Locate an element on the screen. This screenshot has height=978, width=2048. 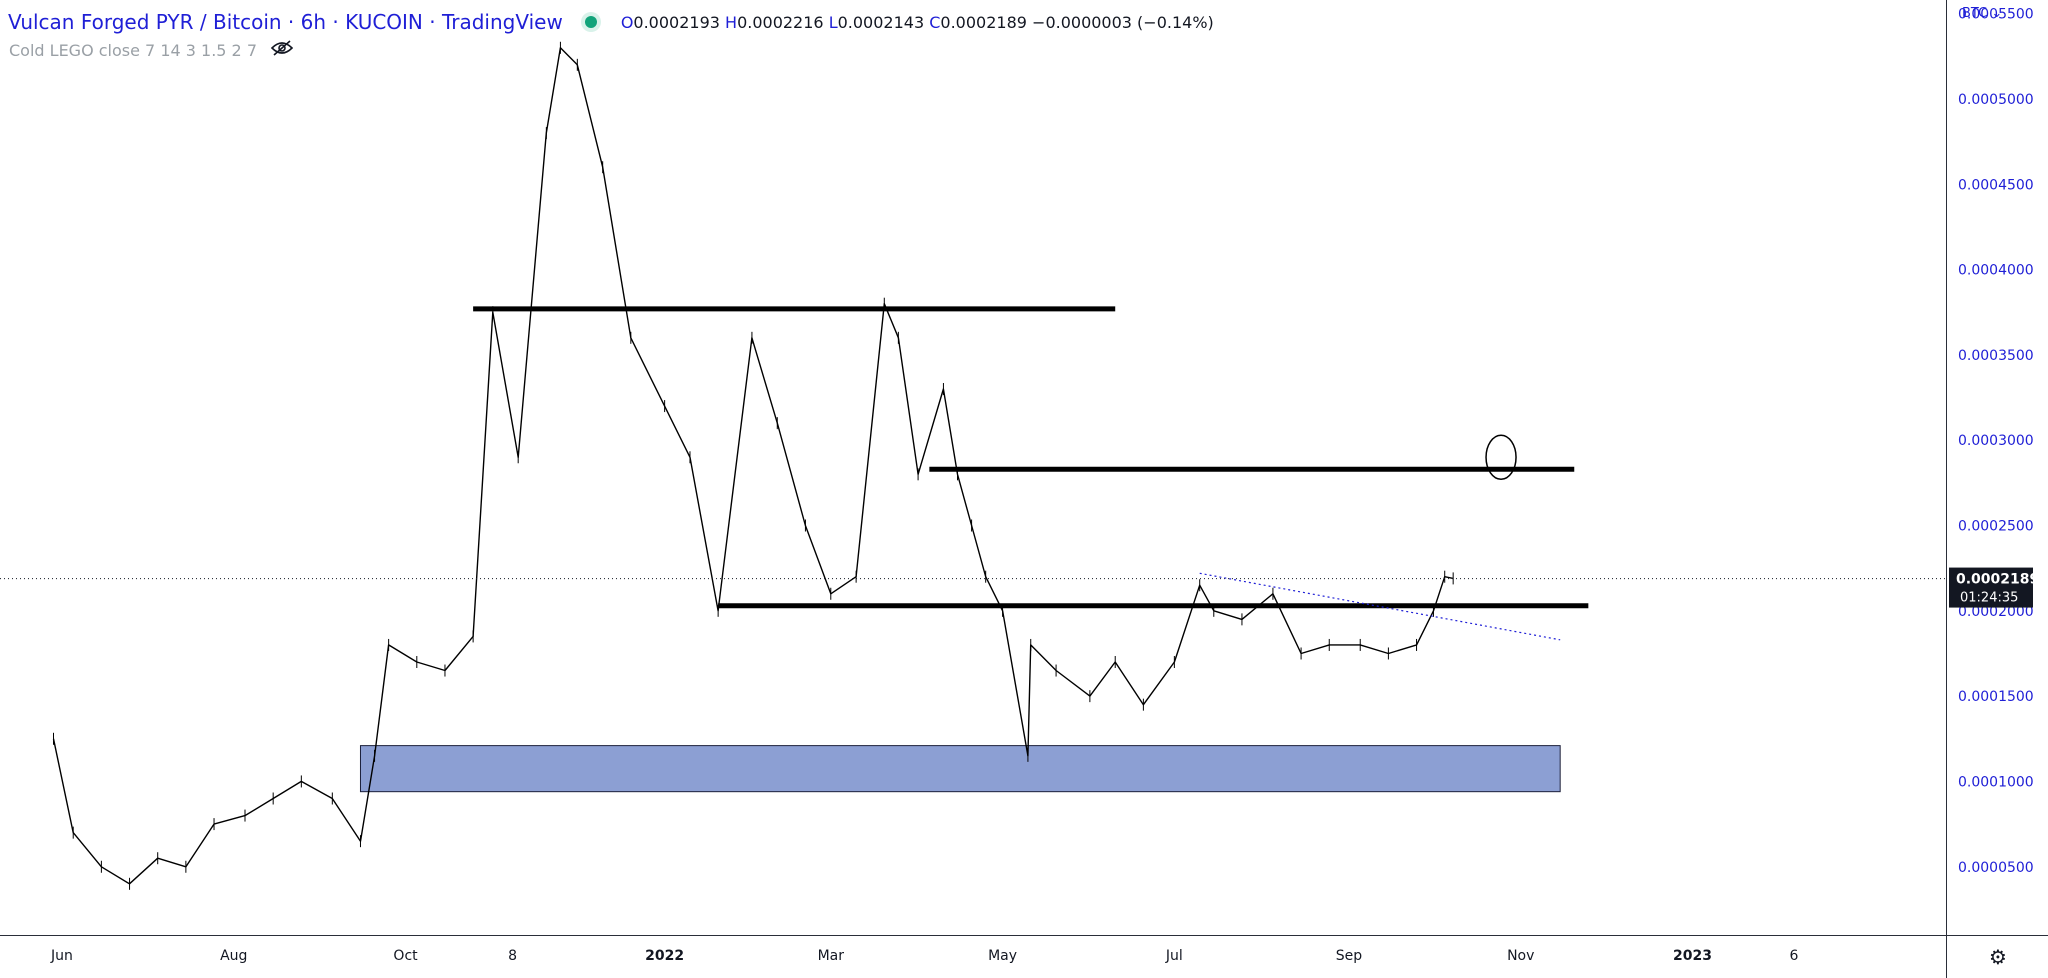
price-axis is located at coordinates (1997, 467).